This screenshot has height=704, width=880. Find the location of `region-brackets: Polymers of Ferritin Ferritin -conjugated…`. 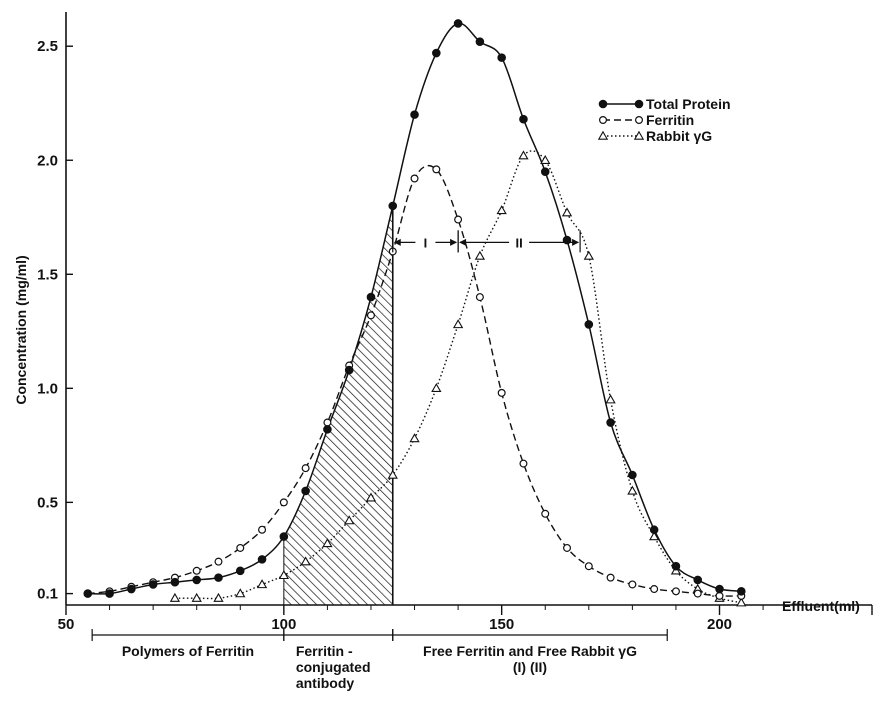

region-brackets: Polymers of Ferritin Ferritin -conjugated… is located at coordinates (379, 660).